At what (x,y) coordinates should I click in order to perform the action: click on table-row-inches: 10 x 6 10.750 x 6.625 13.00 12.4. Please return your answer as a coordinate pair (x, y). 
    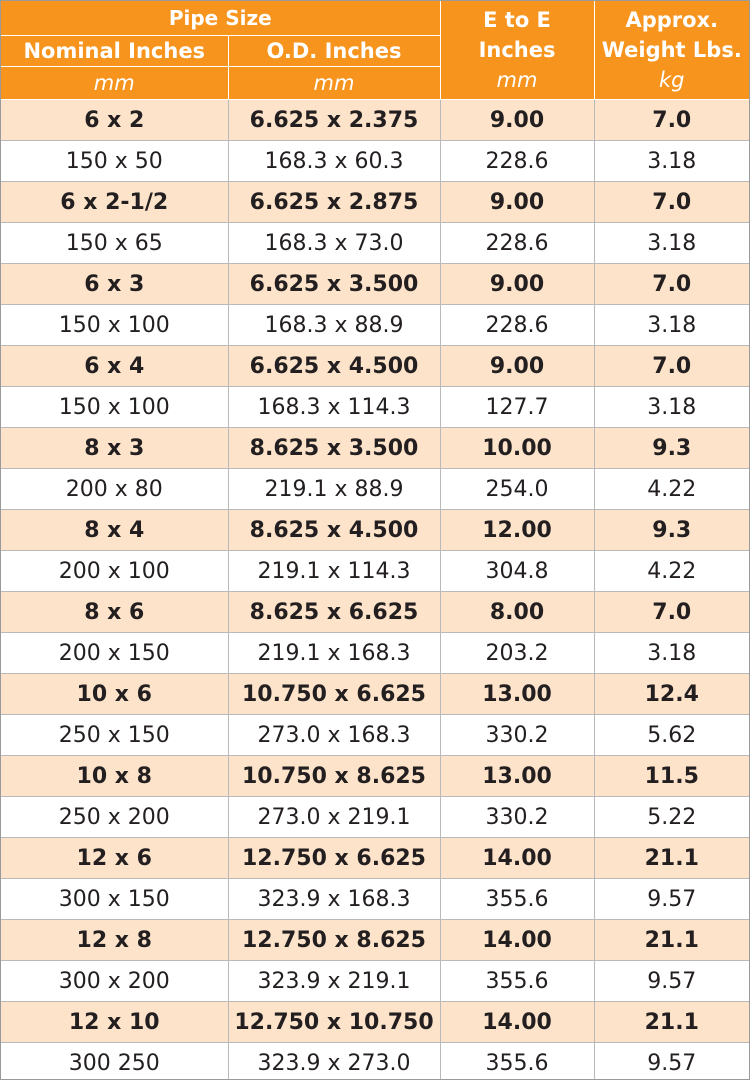
    Looking at the image, I should click on (375, 694).